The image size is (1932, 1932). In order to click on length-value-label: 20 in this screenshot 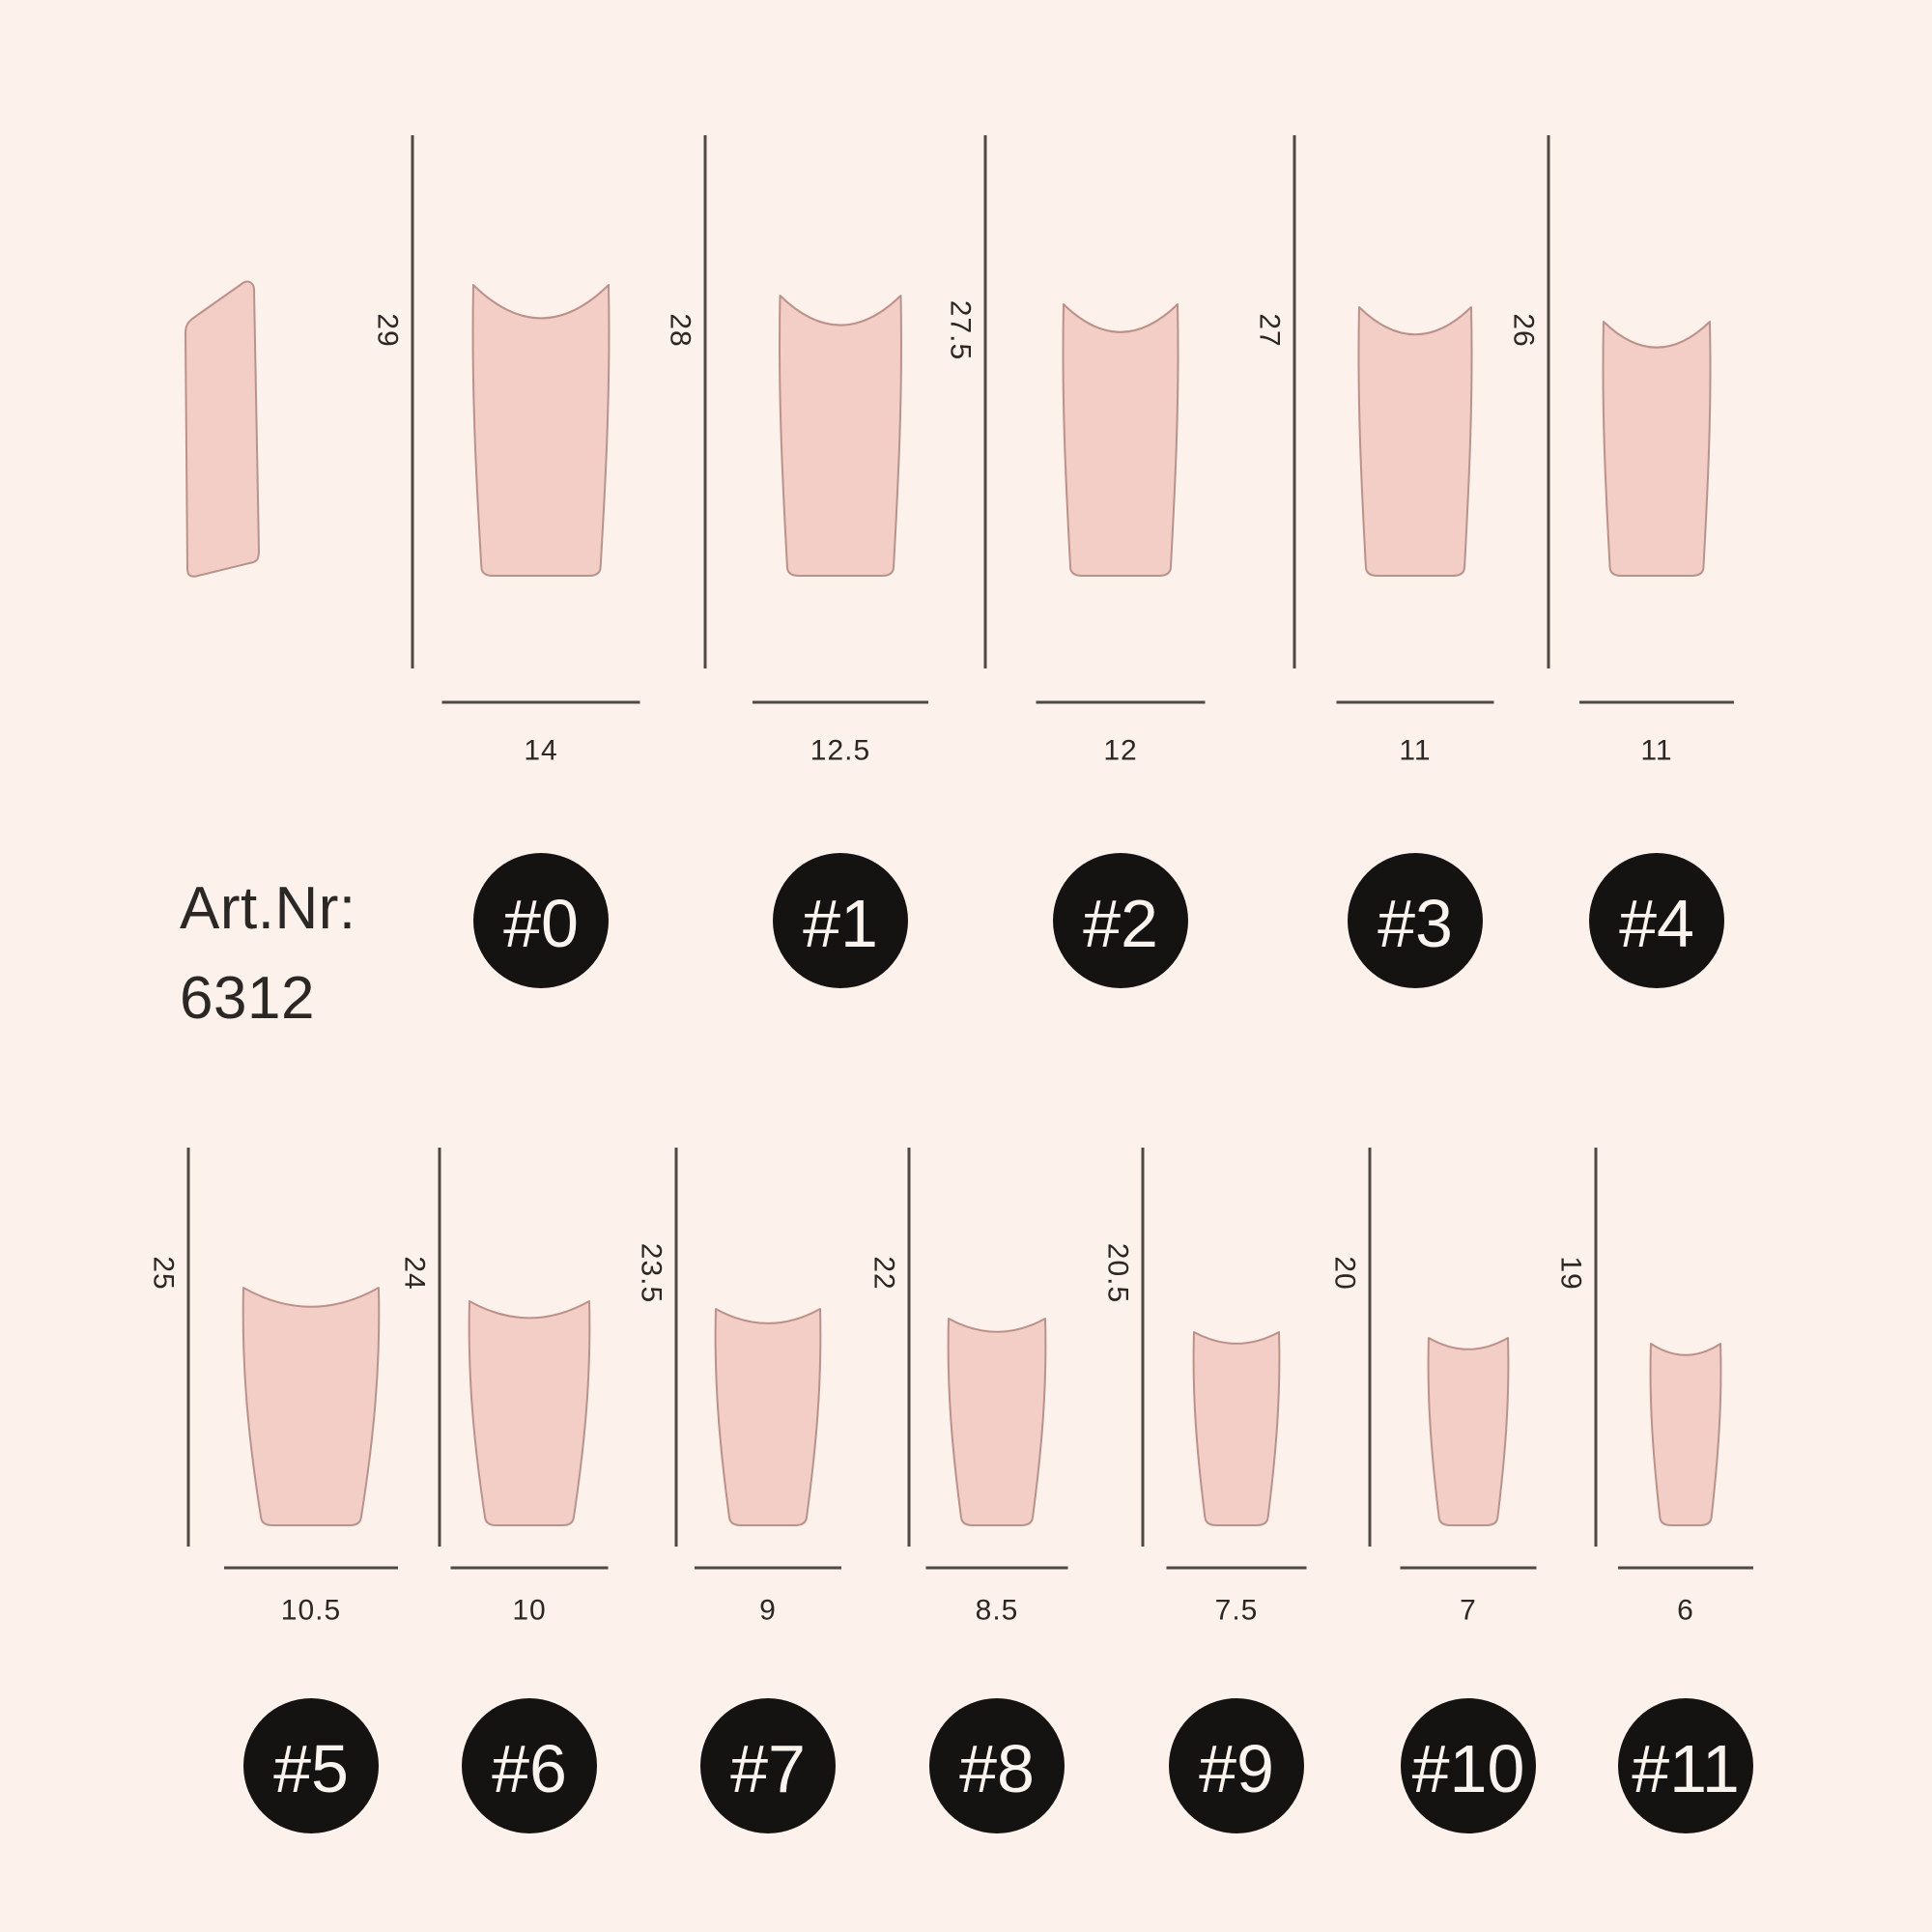, I will do `click(1345, 1273)`.